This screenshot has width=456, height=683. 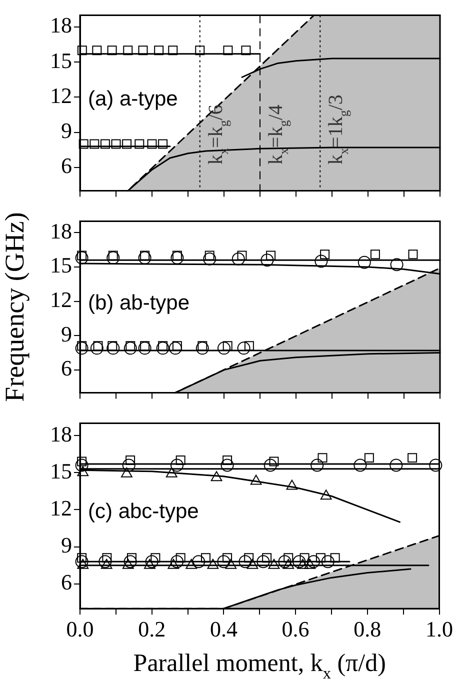 What do you see at coordinates (15, 307) in the screenshot?
I see `y-axis-title: Frequency (GHz)` at bounding box center [15, 307].